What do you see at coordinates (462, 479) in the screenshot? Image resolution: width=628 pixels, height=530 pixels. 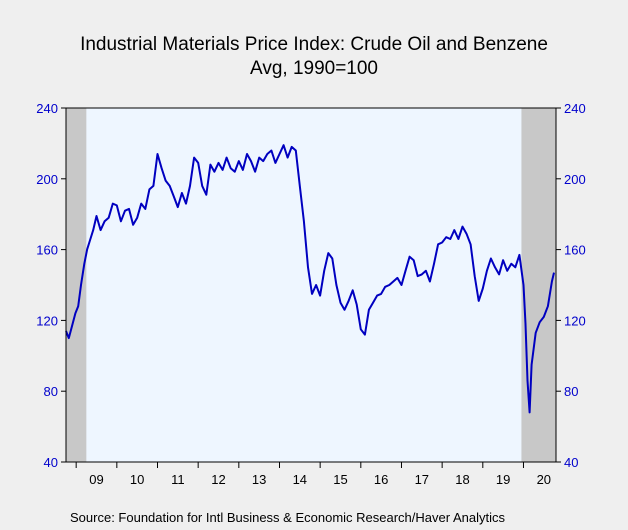 I see `x-tick-label: 18` at bounding box center [462, 479].